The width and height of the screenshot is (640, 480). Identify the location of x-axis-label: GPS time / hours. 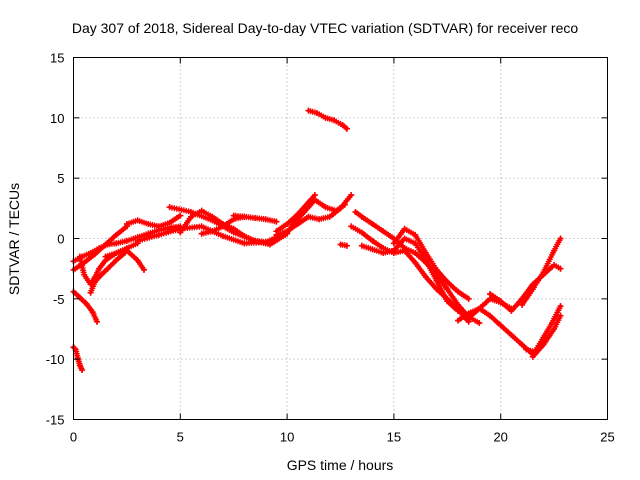
(340, 465).